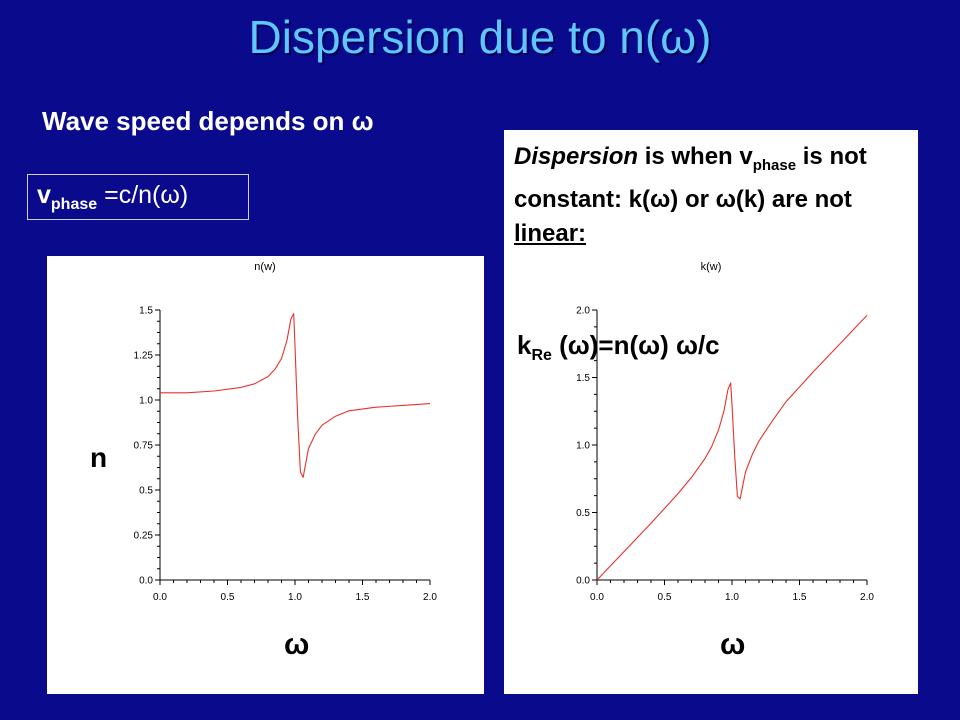  Describe the element at coordinates (363, 597) in the screenshot. I see `n-chart-x-tick-label: 1.5` at that location.